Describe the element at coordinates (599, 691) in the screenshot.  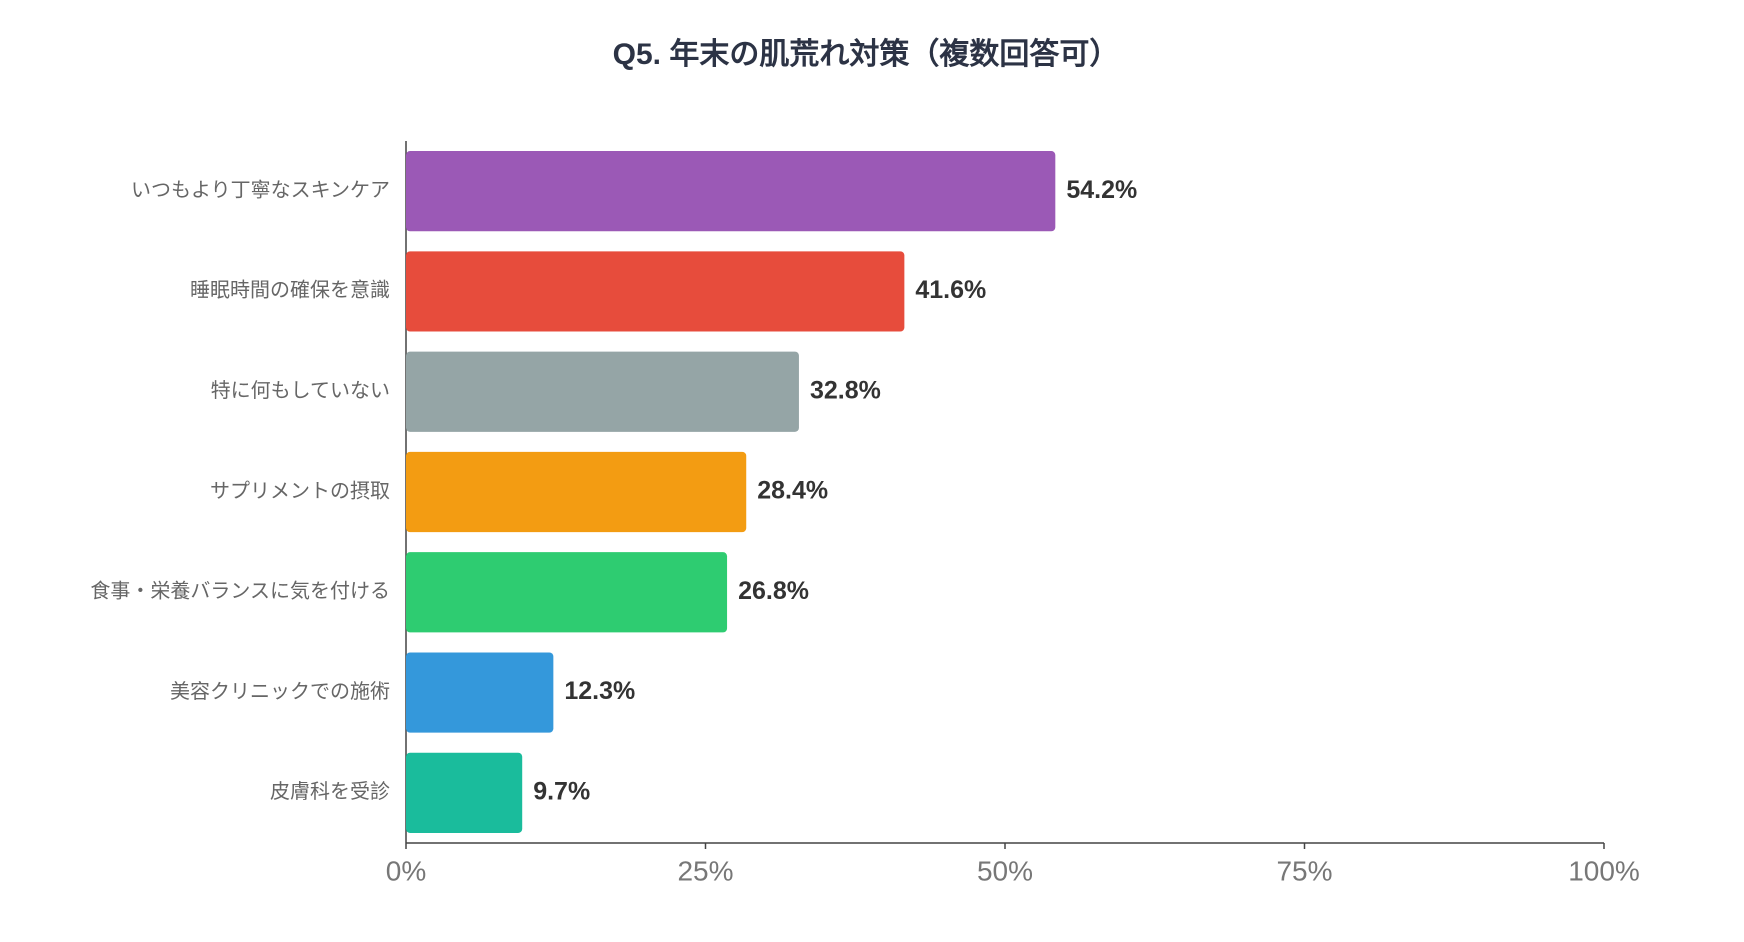
I see `value-label: 12.3%` at that location.